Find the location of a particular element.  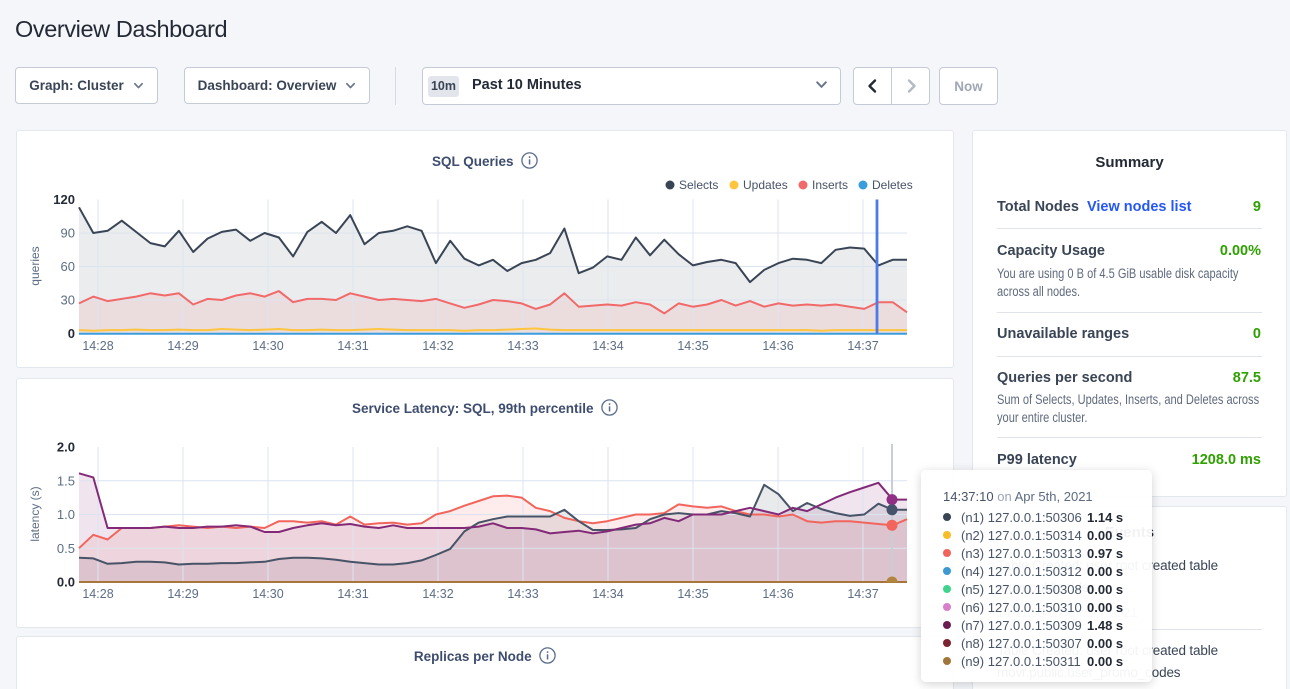

svg-text: 1.0 is located at coordinates (66, 514).